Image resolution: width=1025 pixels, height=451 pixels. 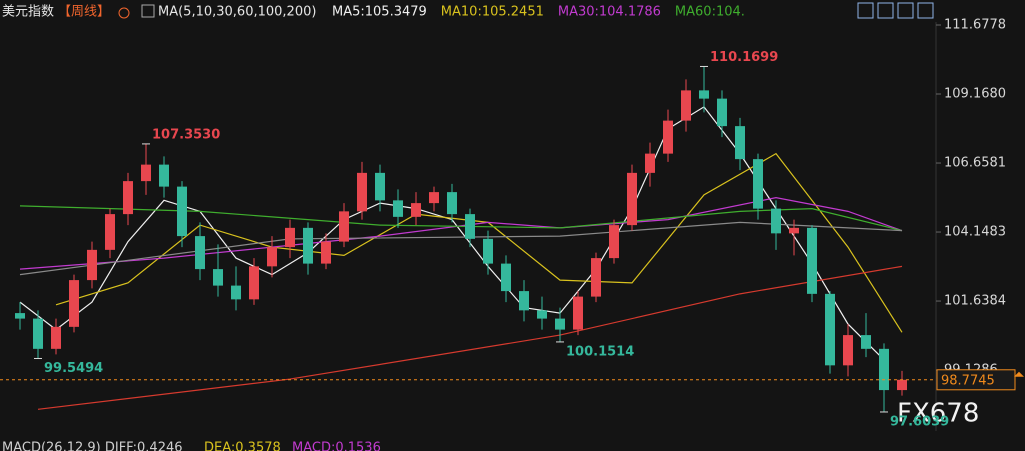 I want to click on legend-entry: MA10:105.2451, so click(x=492, y=12).